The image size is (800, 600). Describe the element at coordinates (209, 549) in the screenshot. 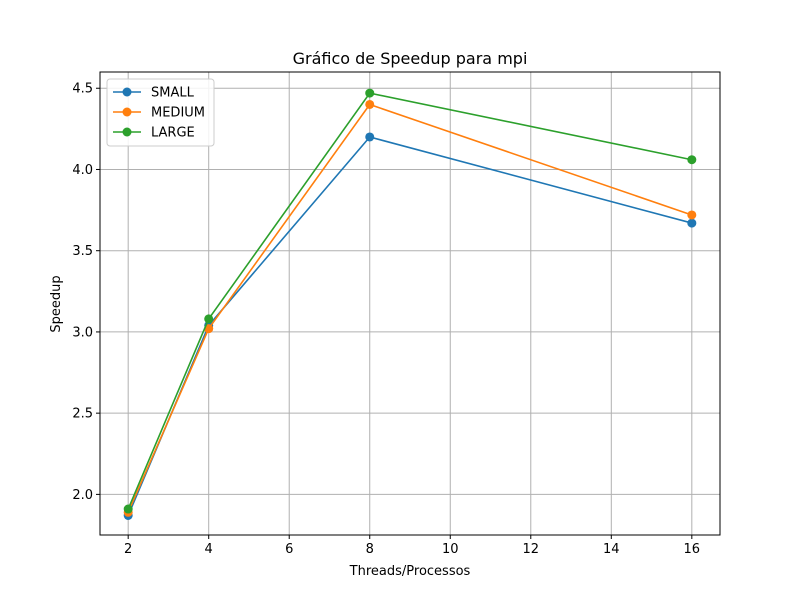

I see `x-tick-label: 4` at that location.